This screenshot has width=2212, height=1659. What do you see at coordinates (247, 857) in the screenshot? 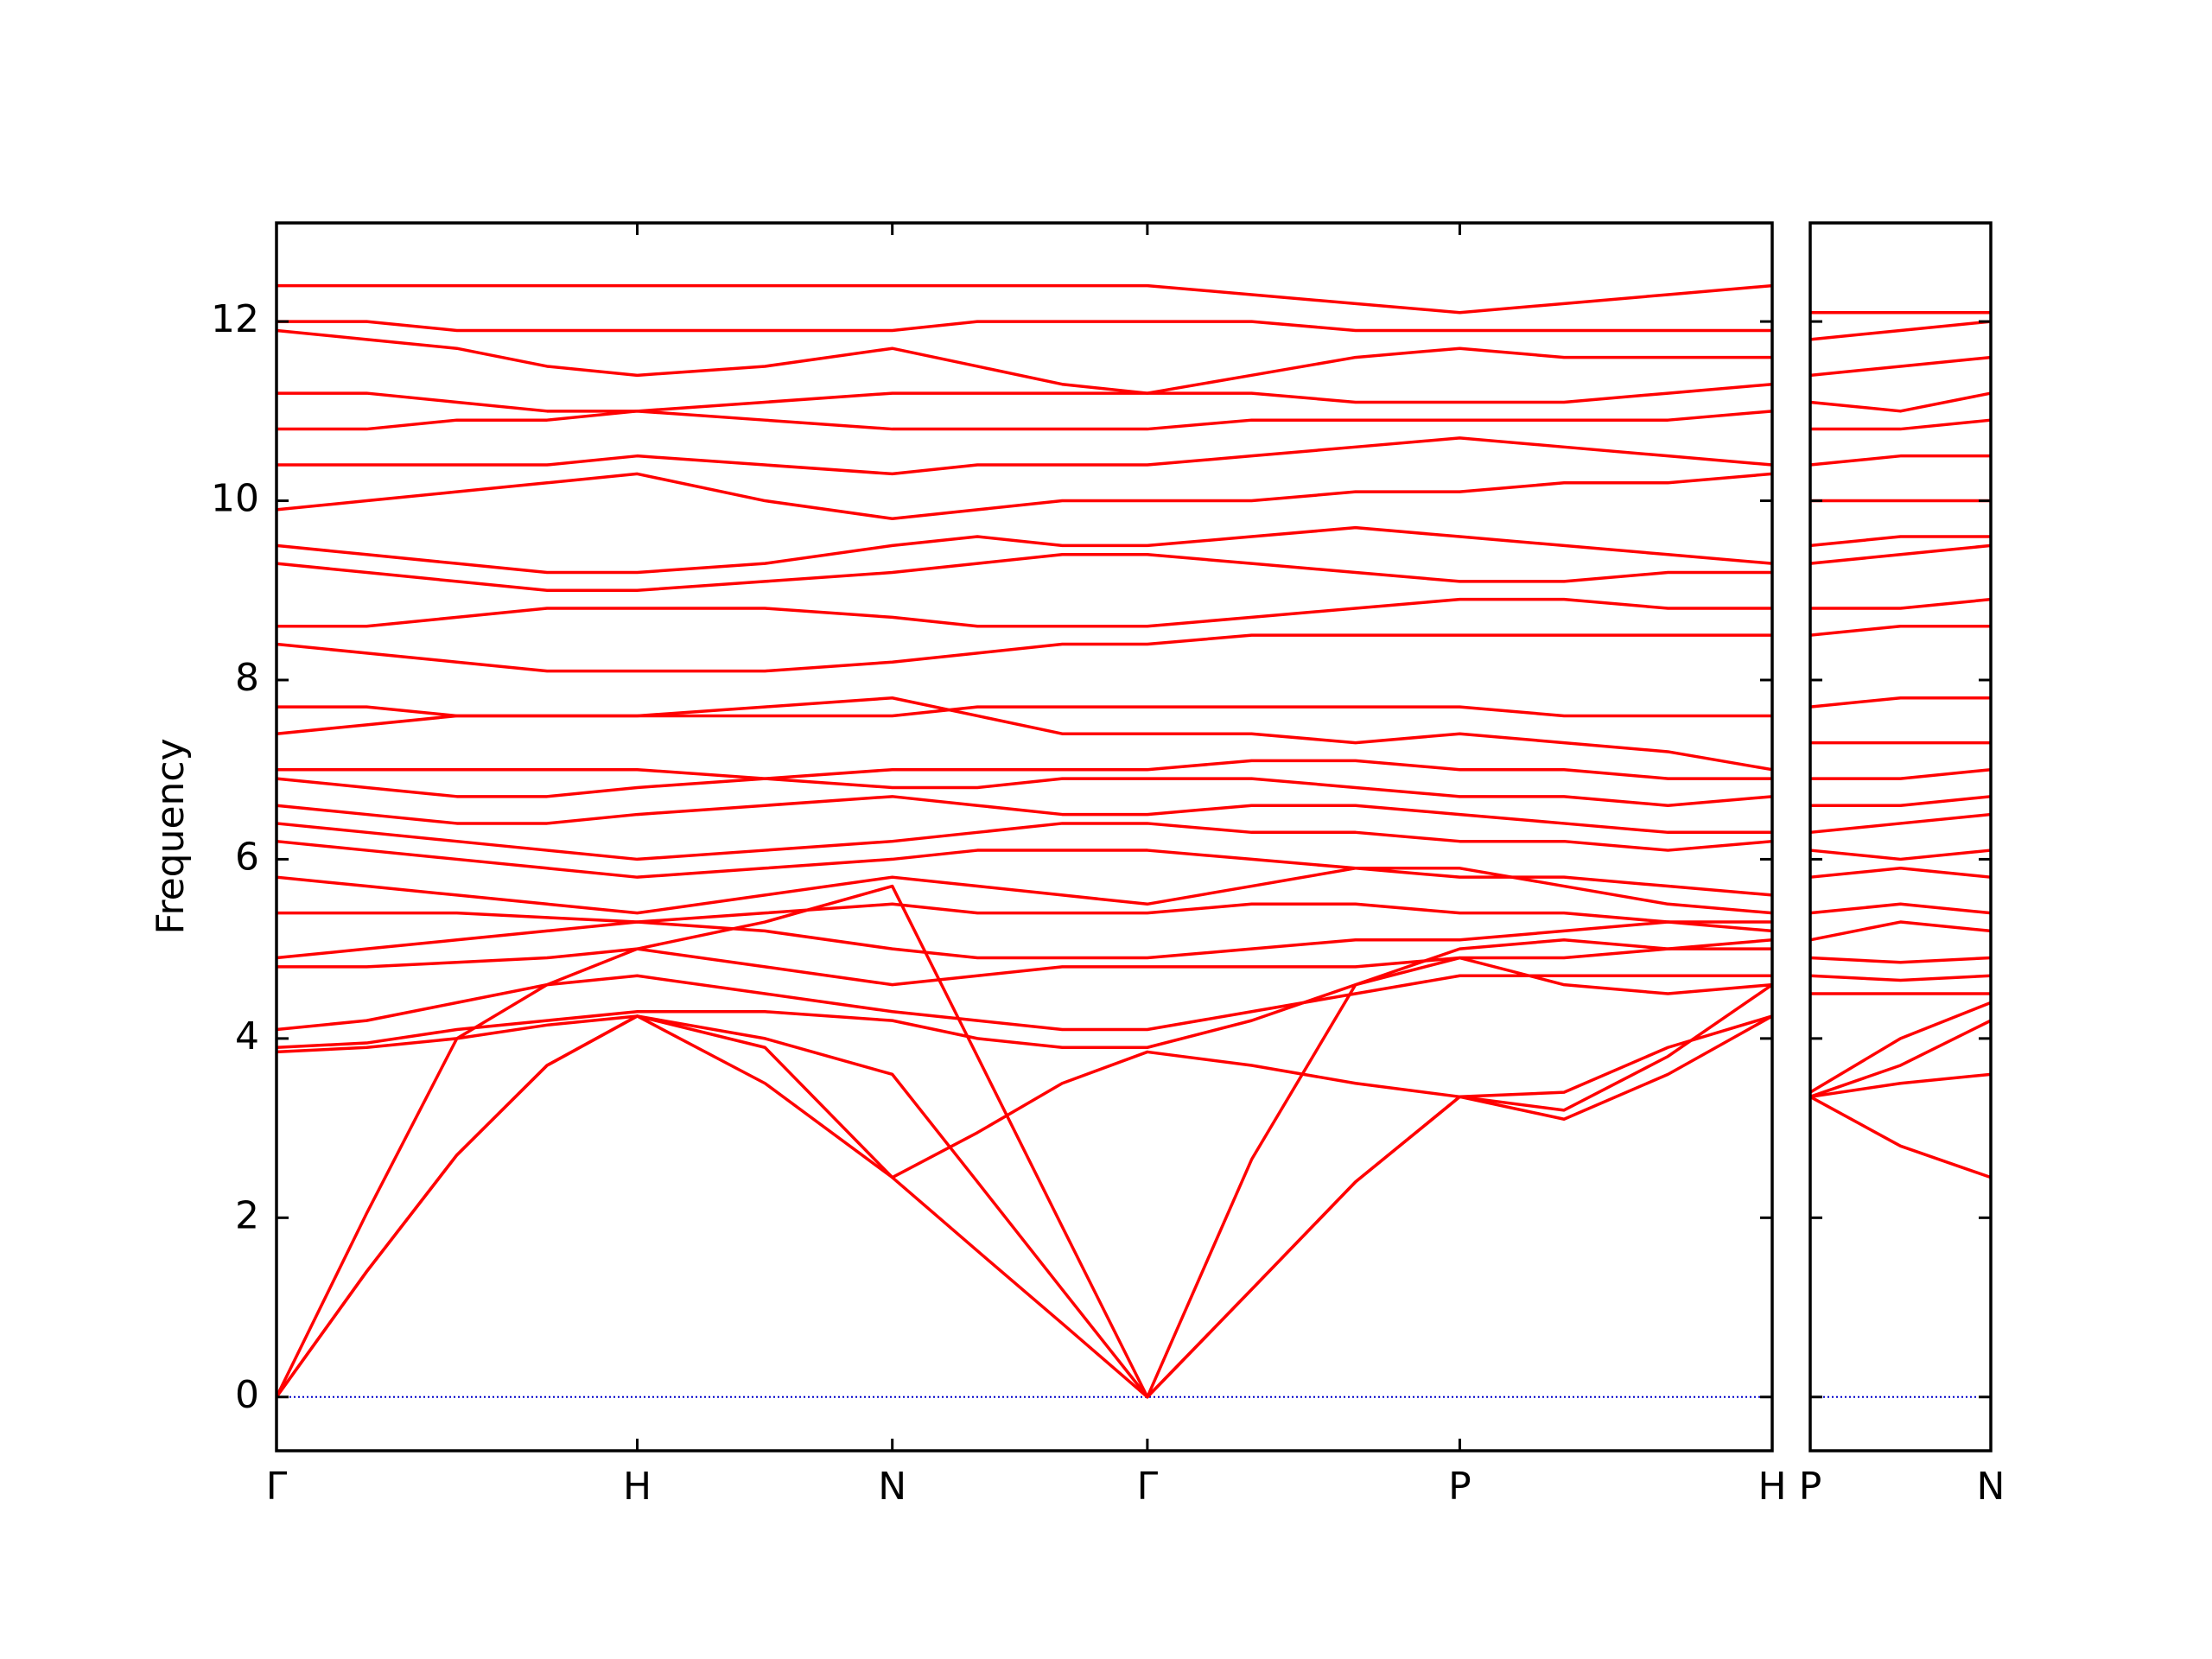
I see `y-tick-label: 6` at bounding box center [247, 857].